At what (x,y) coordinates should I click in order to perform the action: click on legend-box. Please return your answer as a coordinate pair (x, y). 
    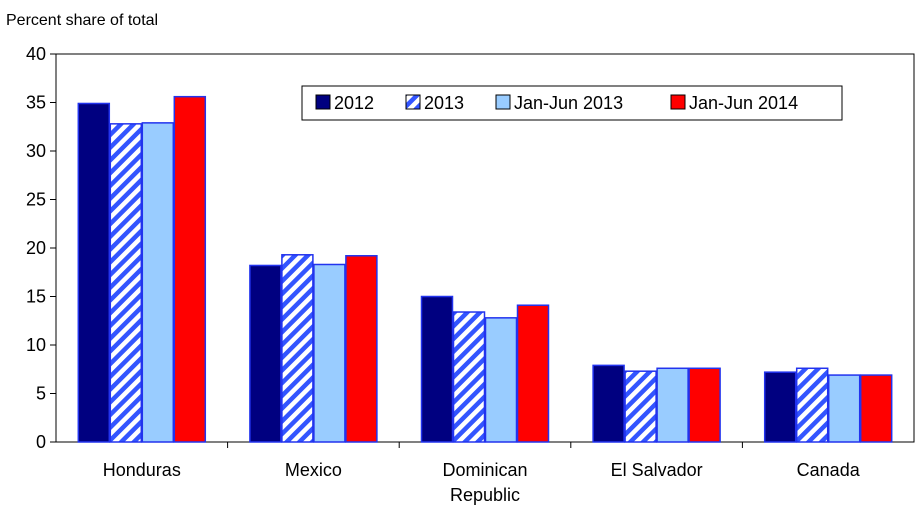
    Looking at the image, I should click on (572, 103).